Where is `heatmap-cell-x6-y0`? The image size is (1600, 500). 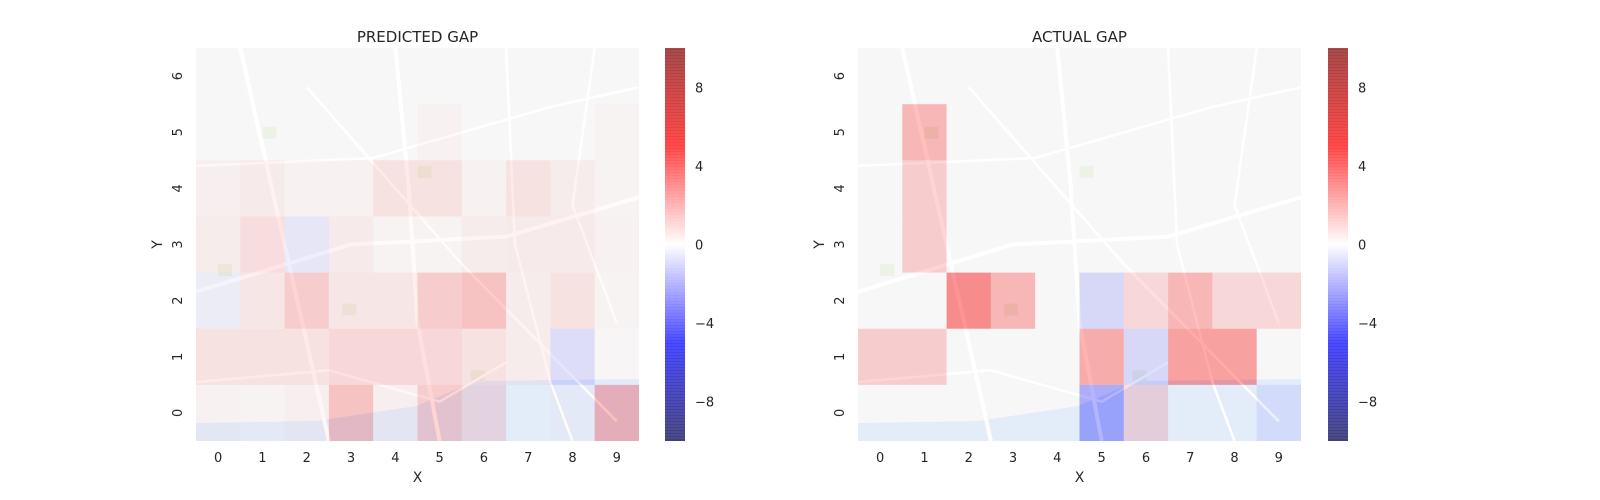 heatmap-cell-x6-y0 is located at coordinates (484, 412).